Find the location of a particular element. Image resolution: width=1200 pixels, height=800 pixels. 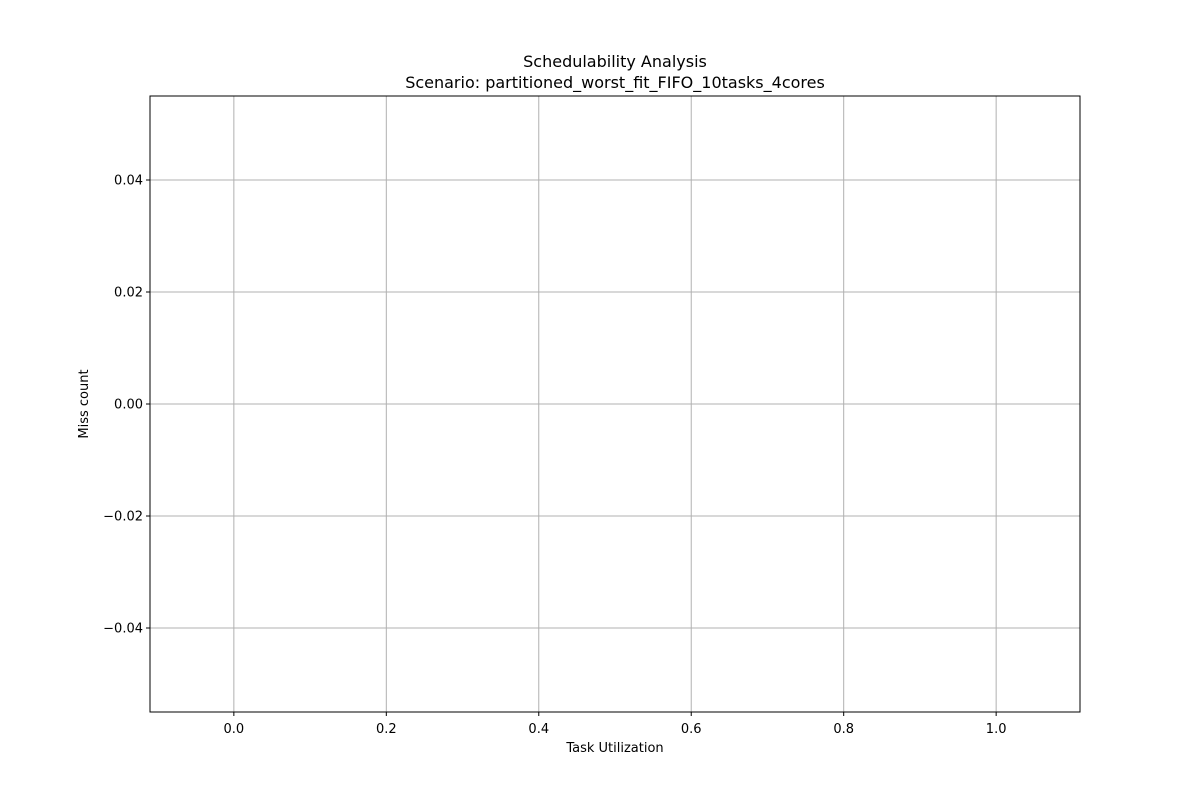

x-tick-label: 1.0 is located at coordinates (996, 729).